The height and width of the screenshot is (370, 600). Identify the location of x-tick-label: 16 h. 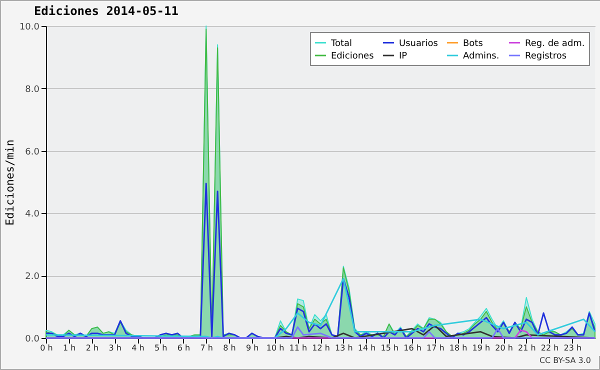
(413, 348).